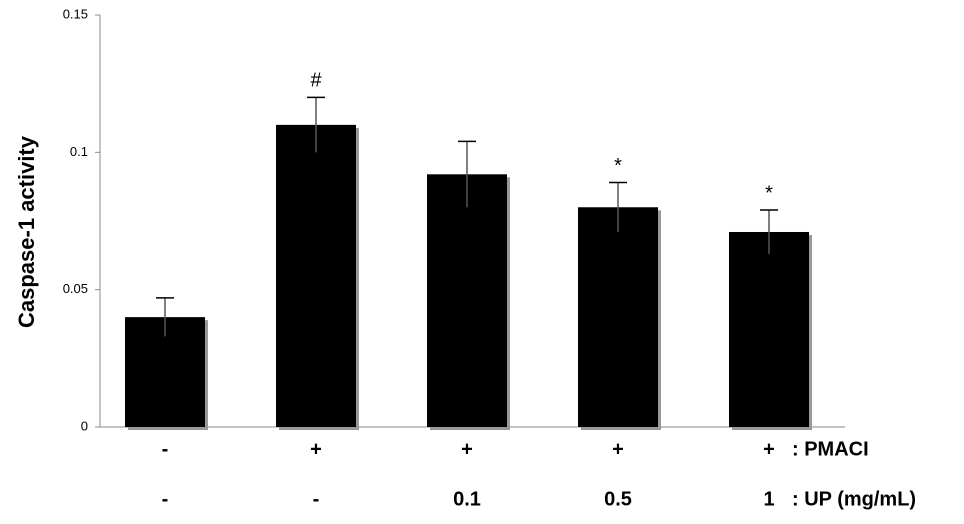 This screenshot has width=964, height=524. Describe the element at coordinates (75, 288) in the screenshot. I see `y-tick-label: 0.05` at that location.